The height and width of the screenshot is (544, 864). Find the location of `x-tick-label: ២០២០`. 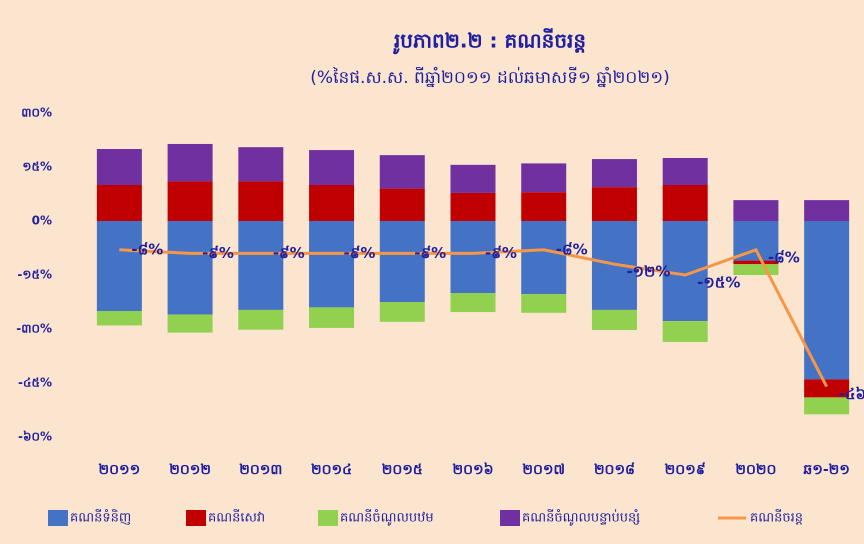

x-tick-label: ២០២០ is located at coordinates (755, 470).